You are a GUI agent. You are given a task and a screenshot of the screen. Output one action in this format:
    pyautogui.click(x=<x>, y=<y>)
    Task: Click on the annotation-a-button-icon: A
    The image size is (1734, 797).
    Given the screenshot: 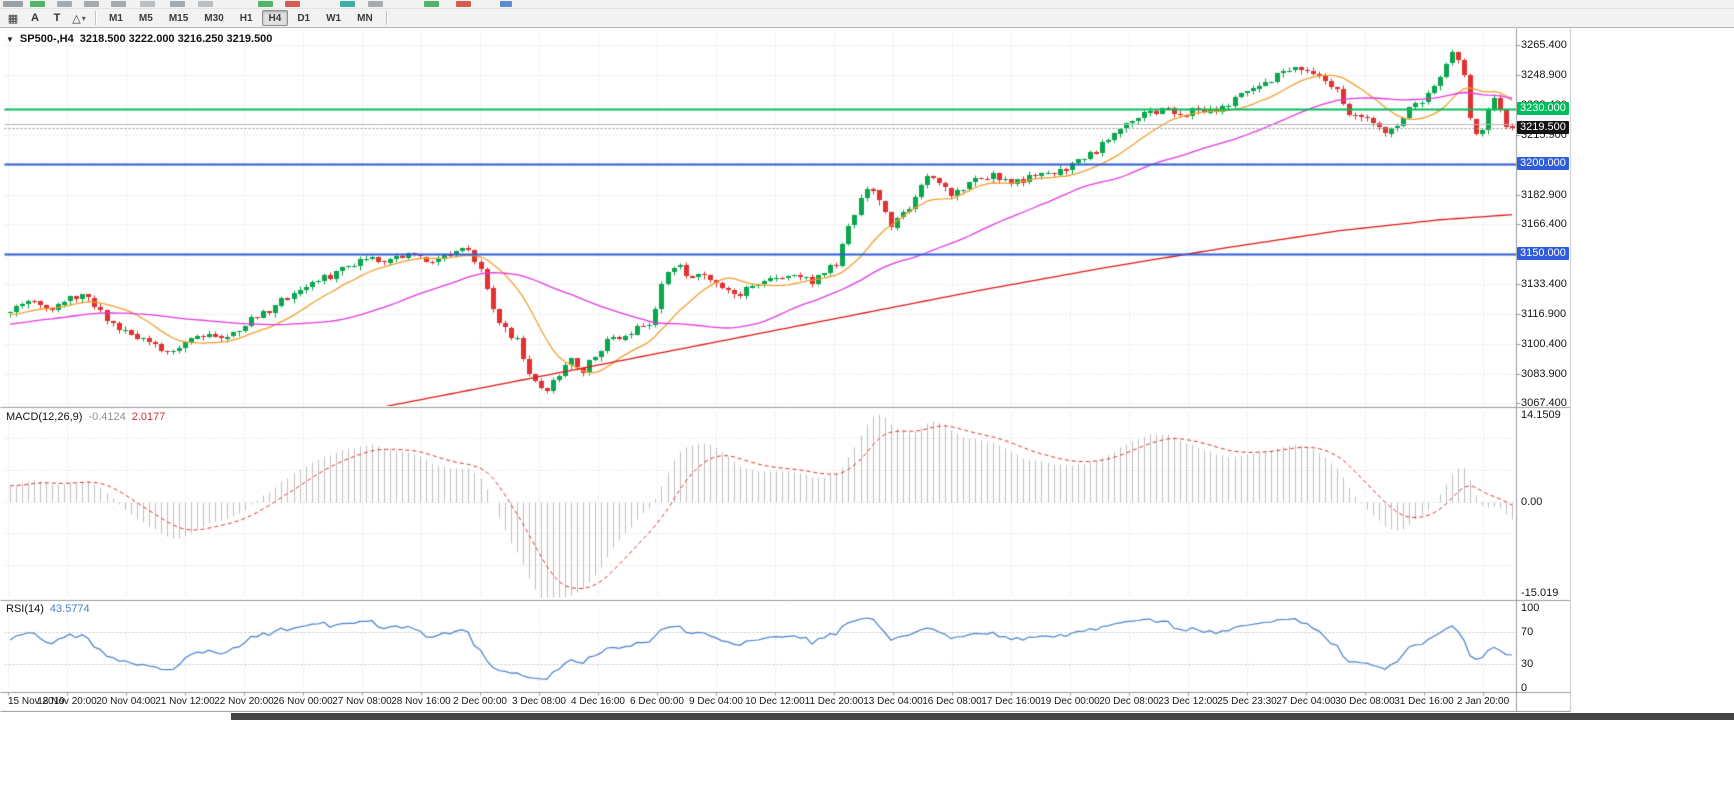 What is the action you would take?
    pyautogui.click(x=35, y=18)
    